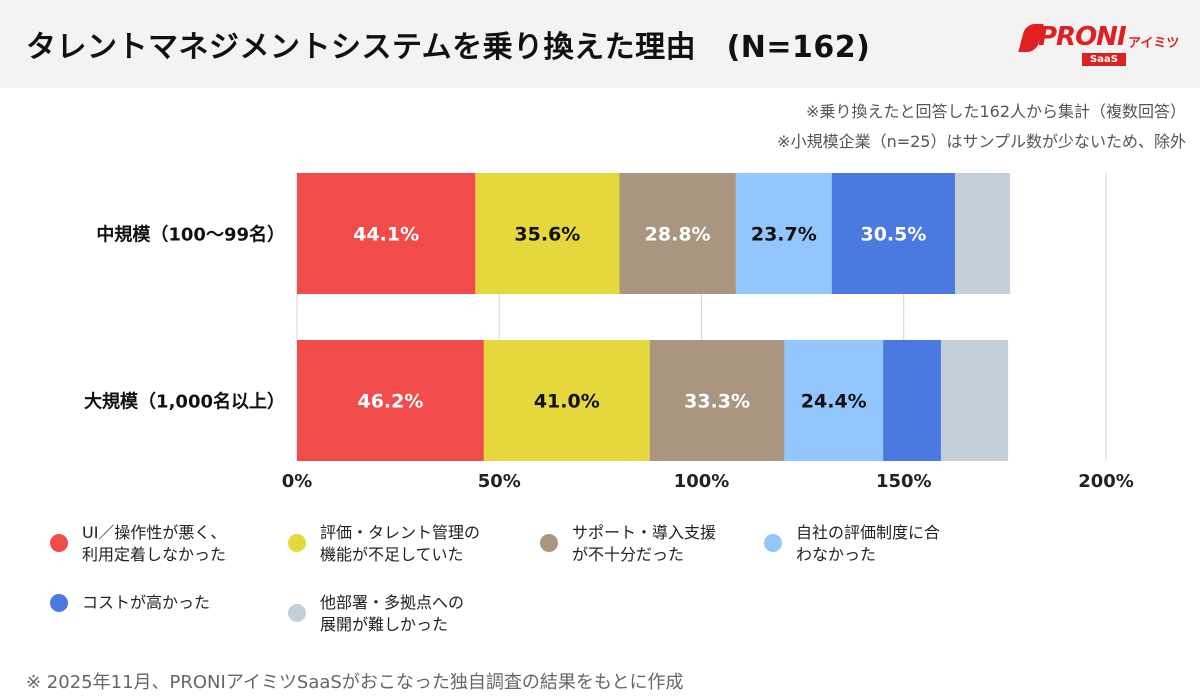  I want to click on legend-item: UI／操作性が悪く、 利用定着しなかった, so click(138, 544).